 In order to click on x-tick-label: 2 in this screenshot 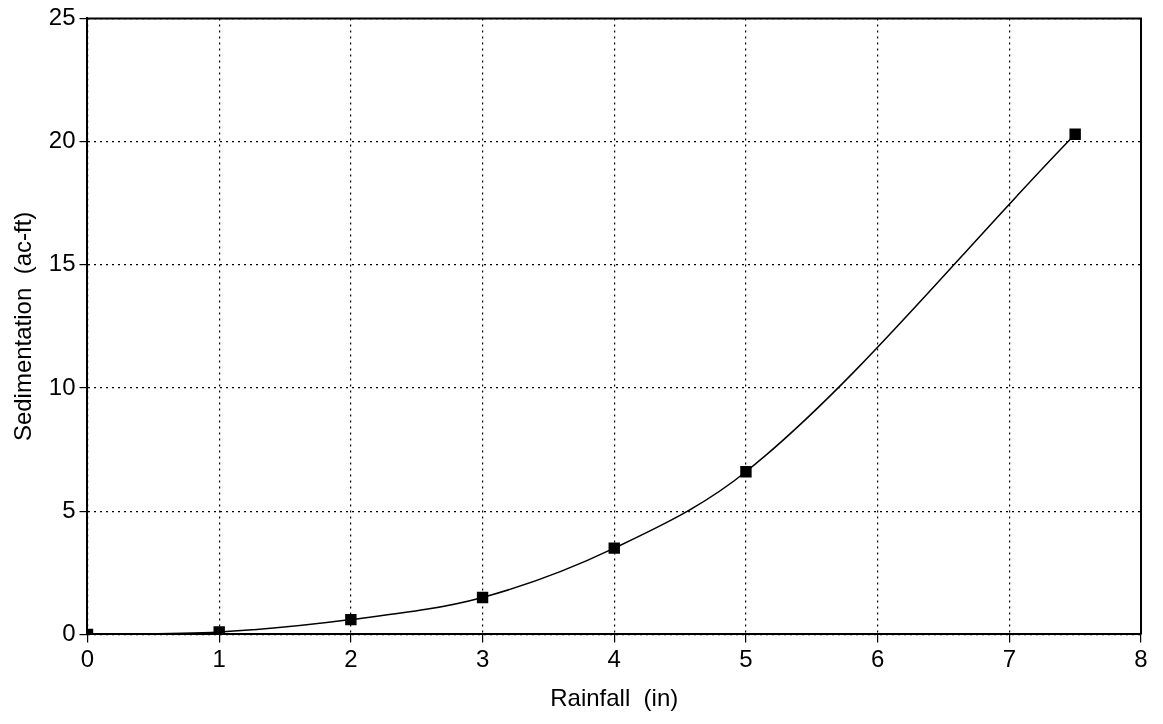, I will do `click(351, 659)`.